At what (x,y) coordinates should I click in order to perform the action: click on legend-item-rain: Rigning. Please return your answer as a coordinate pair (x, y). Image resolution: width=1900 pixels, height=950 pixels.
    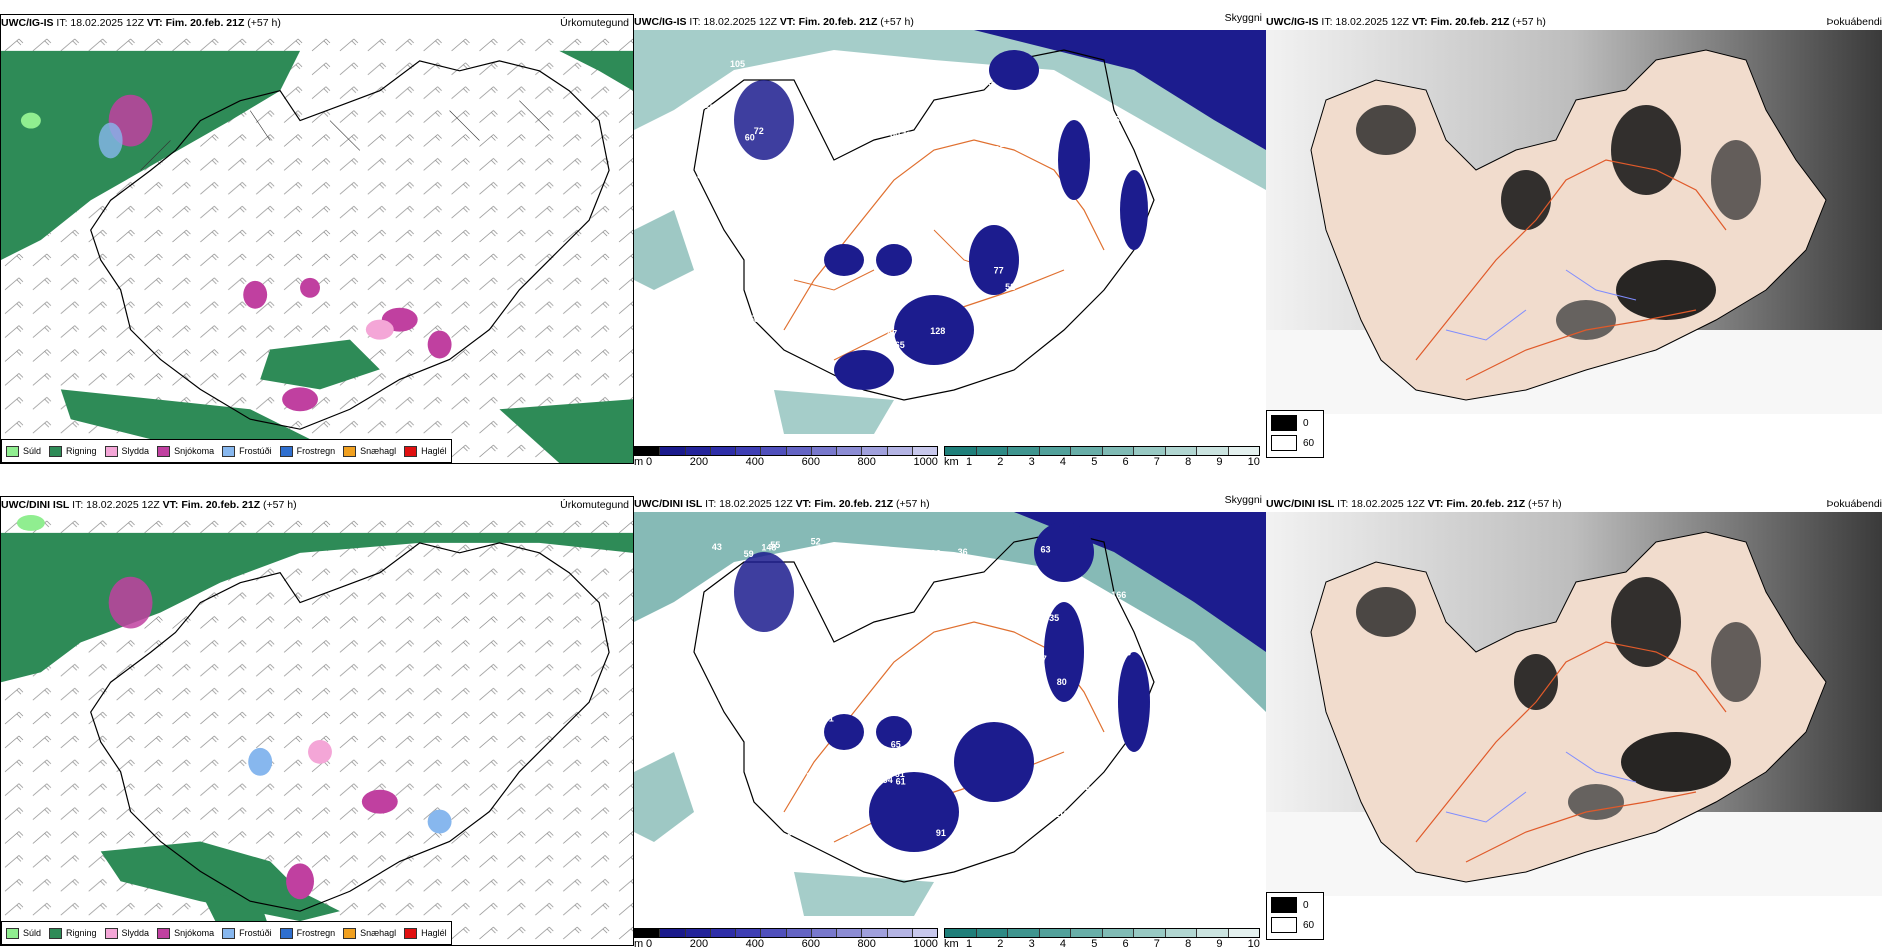
    Looking at the image, I should click on (73, 451).